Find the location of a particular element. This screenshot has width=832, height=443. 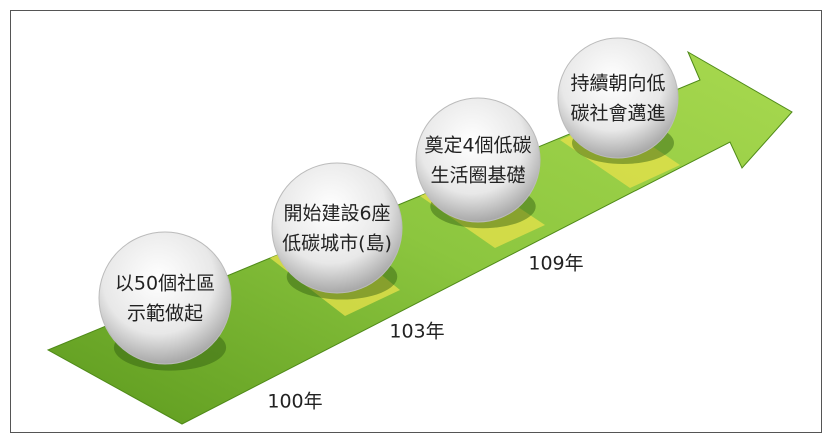

step-label: 開始建設6座 is located at coordinates (336, 214).